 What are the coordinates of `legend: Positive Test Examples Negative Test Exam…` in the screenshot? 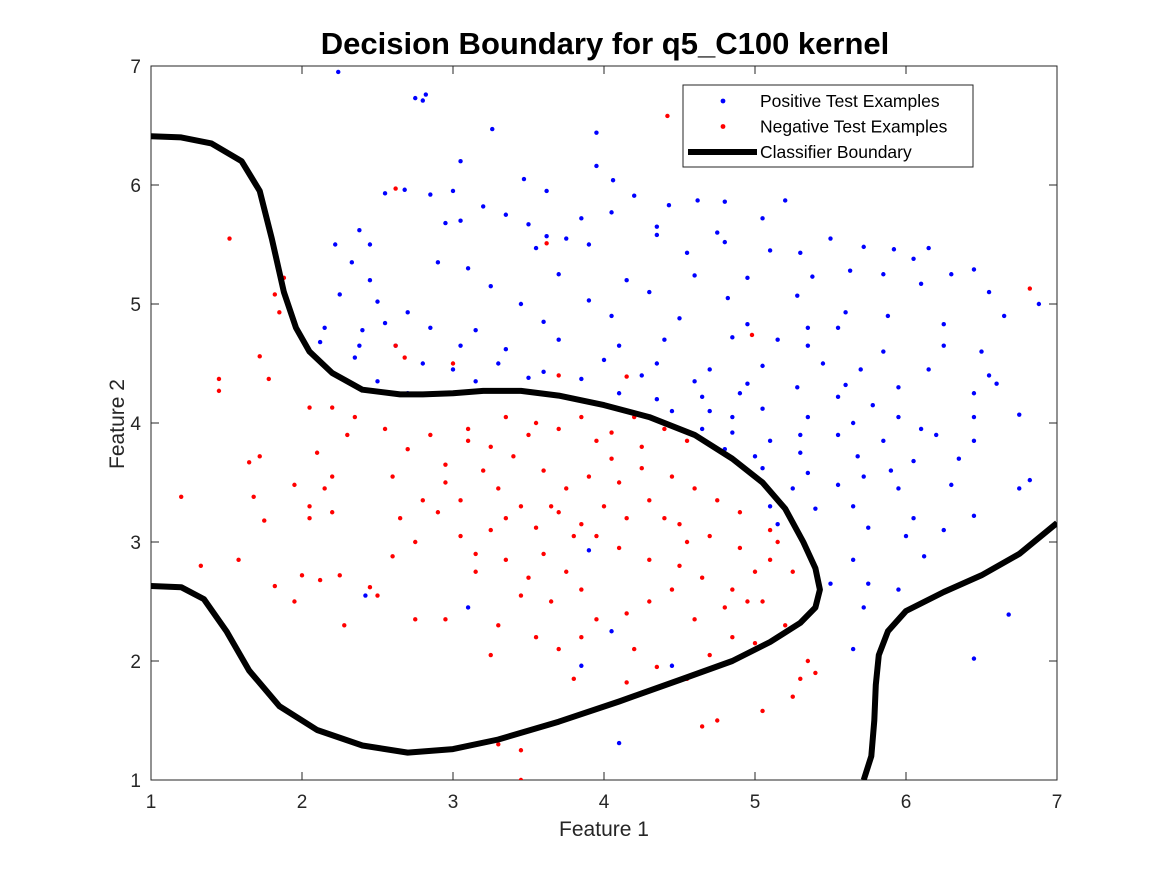 It's located at (828, 126).